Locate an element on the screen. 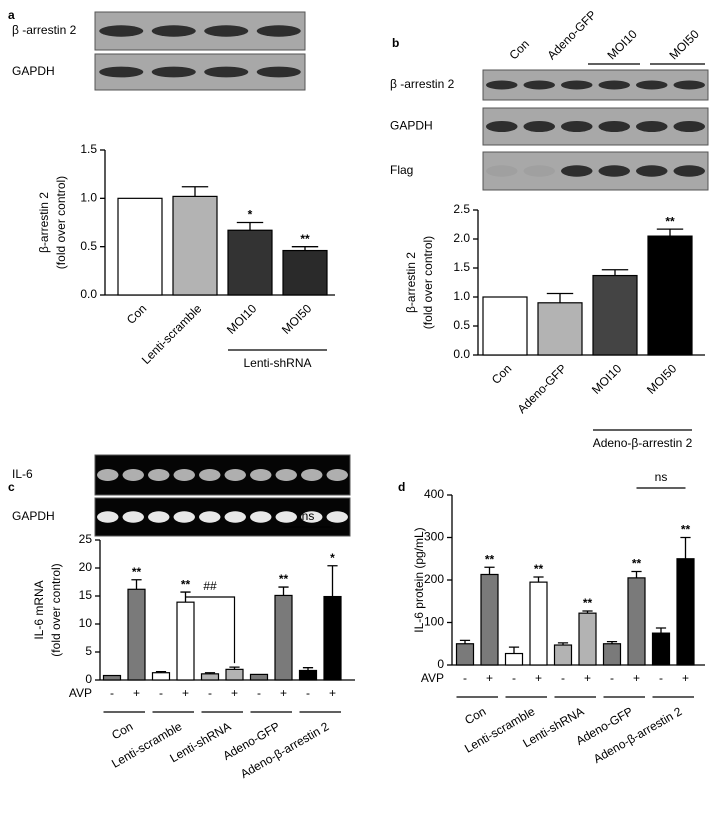  comparison-label: ## is located at coordinates (210, 586).